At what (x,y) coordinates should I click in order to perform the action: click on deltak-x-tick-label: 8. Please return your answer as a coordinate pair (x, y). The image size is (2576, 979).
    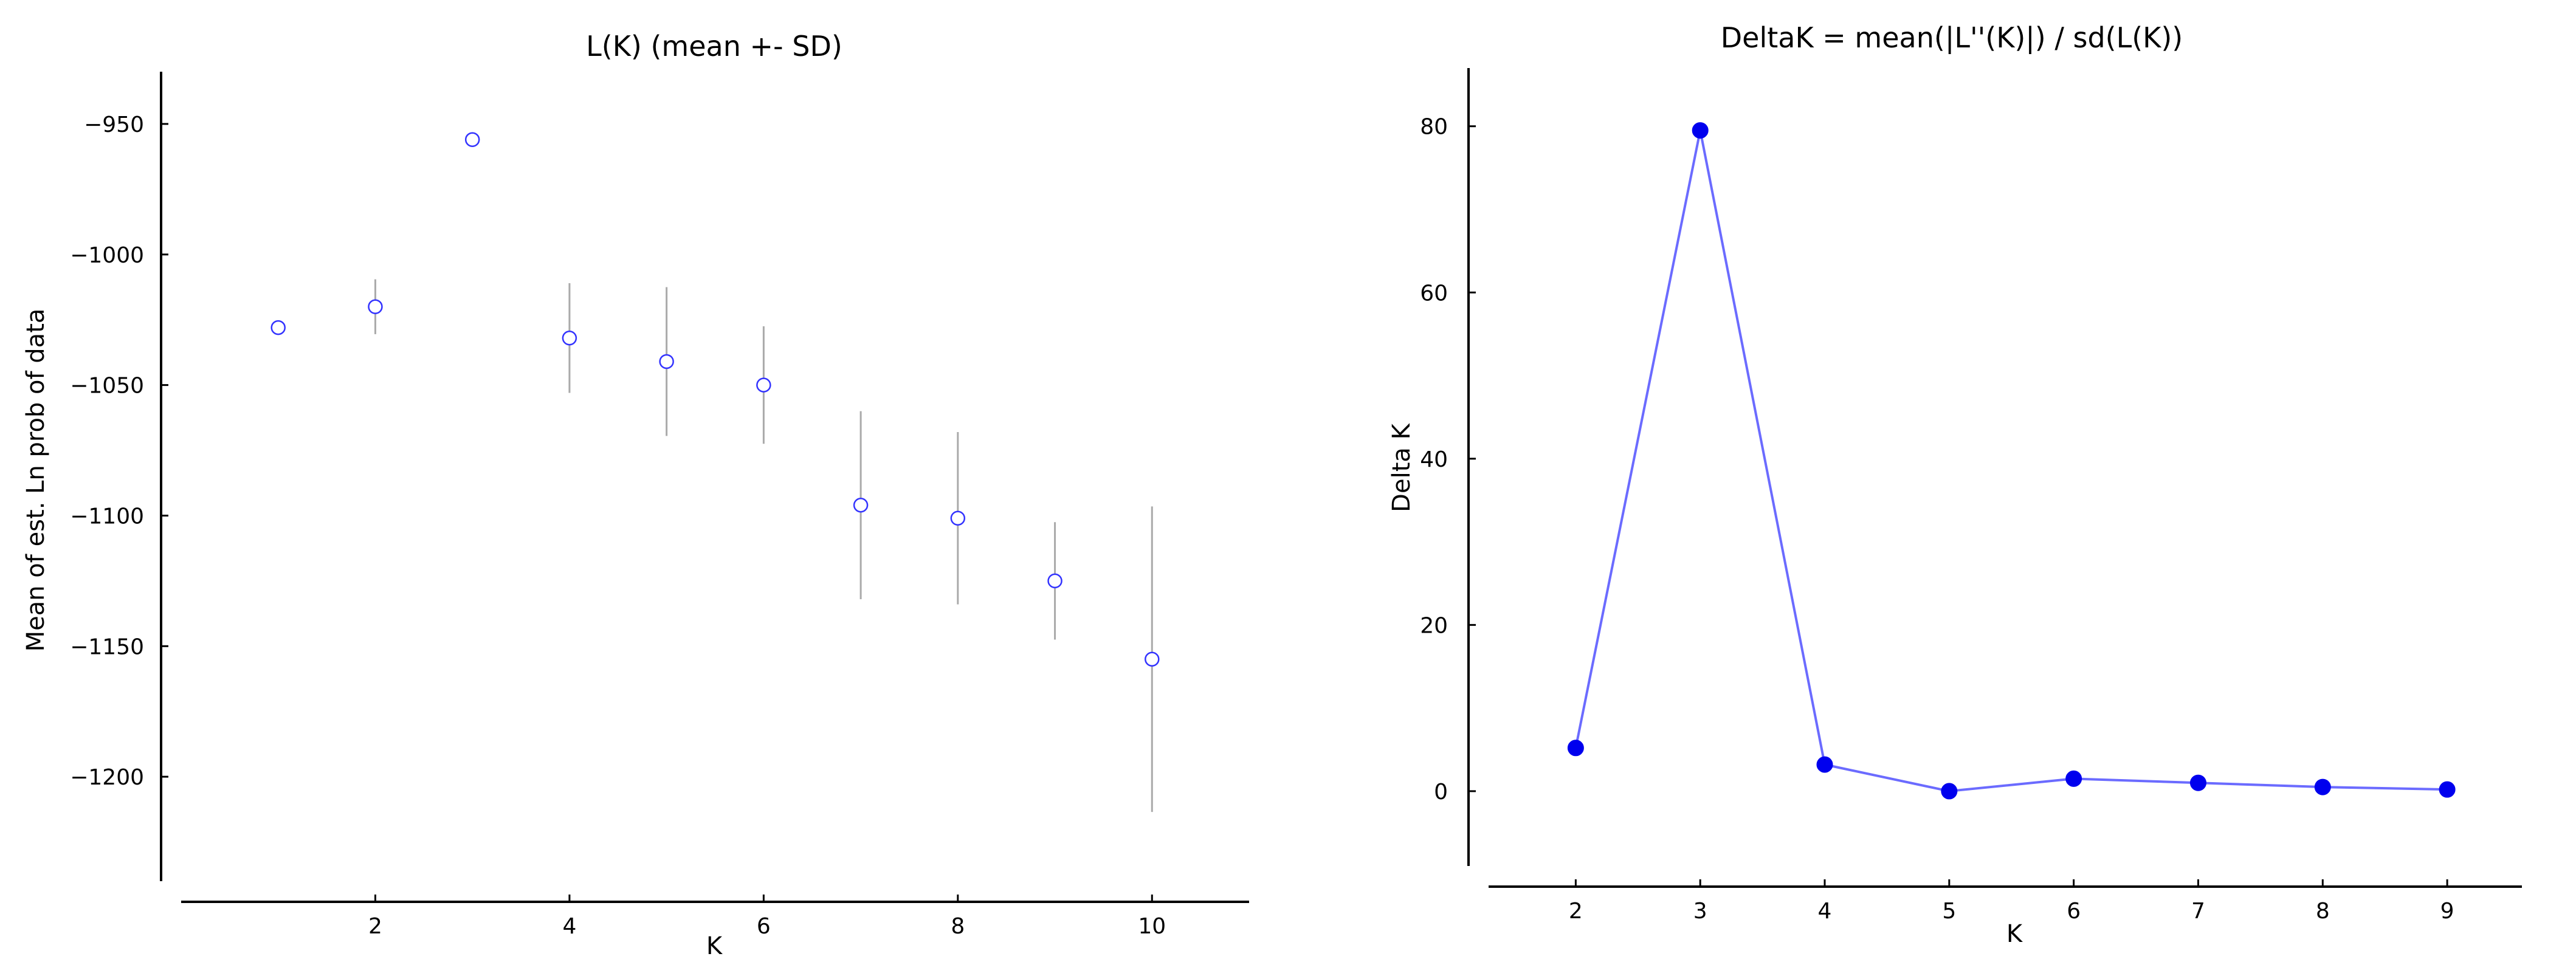
    Looking at the image, I should click on (2323, 911).